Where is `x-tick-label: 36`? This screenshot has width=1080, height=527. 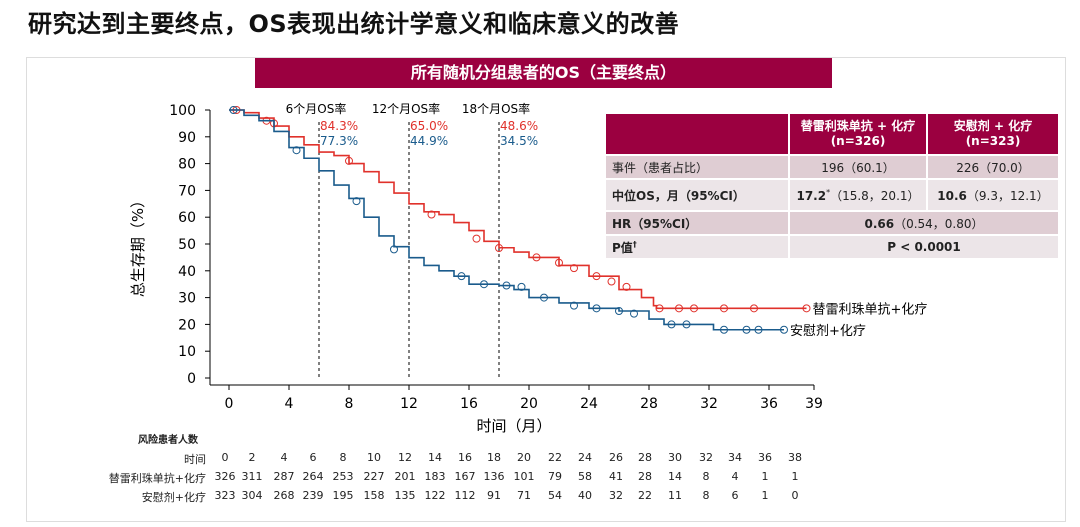
x-tick-label: 36 is located at coordinates (769, 404).